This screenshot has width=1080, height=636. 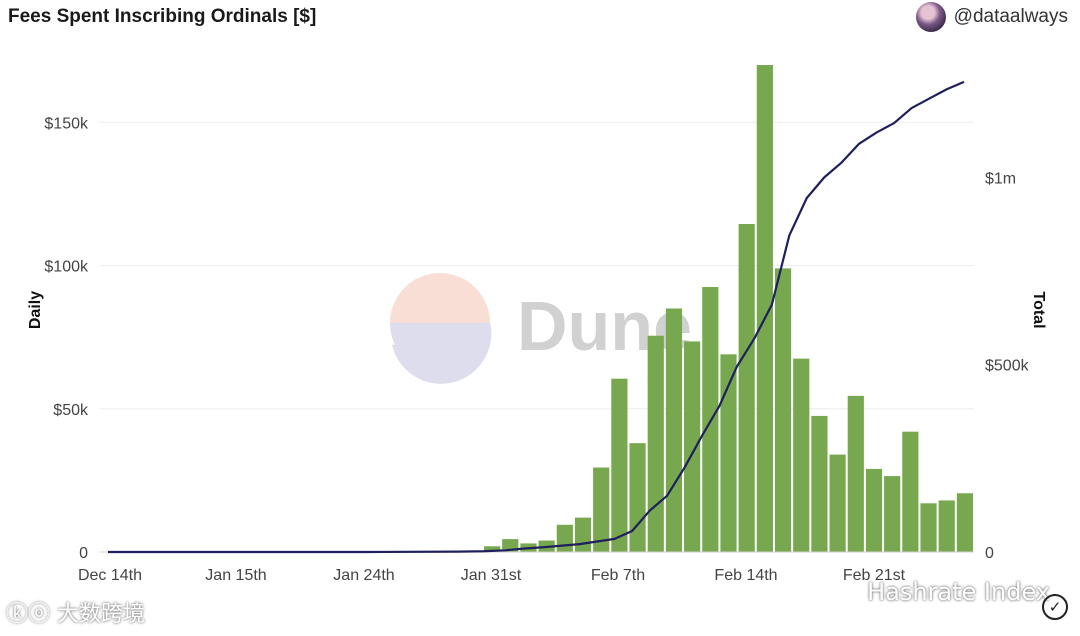 I want to click on x-tick-label: Feb 7th, so click(x=618, y=575).